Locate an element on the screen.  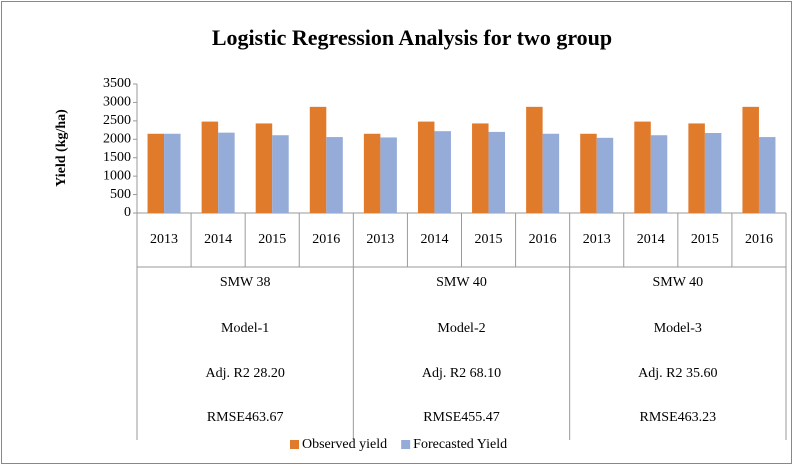
y-tick-label: 1000 is located at coordinates (117, 175).